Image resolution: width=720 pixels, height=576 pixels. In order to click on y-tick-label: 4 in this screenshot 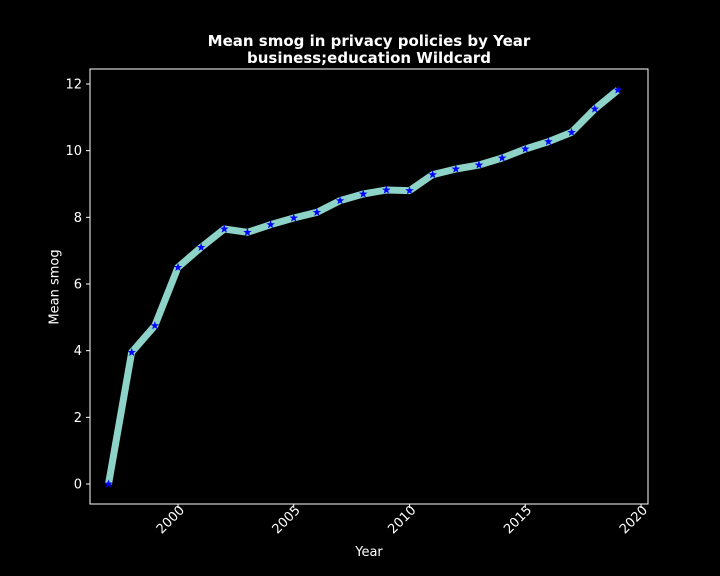, I will do `click(78, 351)`.